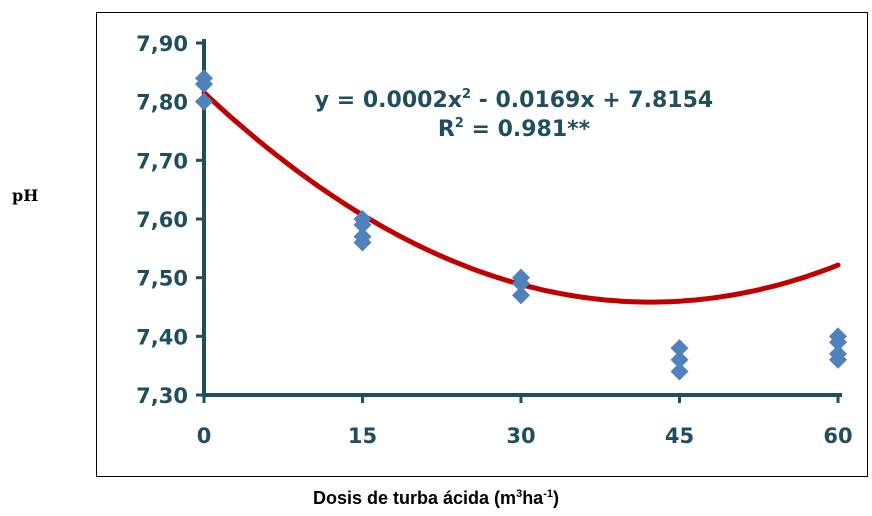 This screenshot has width=872, height=516. I want to click on y-tick-label: 7,90, so click(162, 44).